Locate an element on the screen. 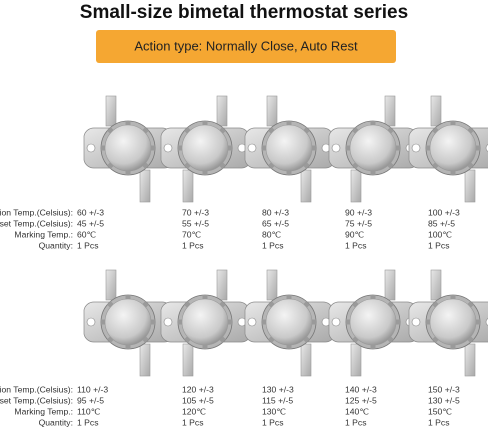 The height and width of the screenshot is (427, 488). spec-value: 100 +/-3 is located at coordinates (444, 212).